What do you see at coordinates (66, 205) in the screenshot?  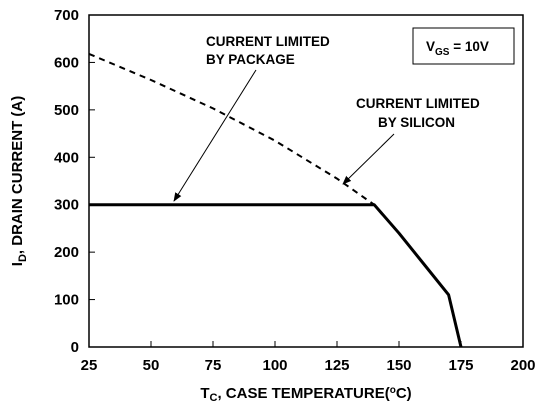 I see `y-tick-label: 300` at bounding box center [66, 205].